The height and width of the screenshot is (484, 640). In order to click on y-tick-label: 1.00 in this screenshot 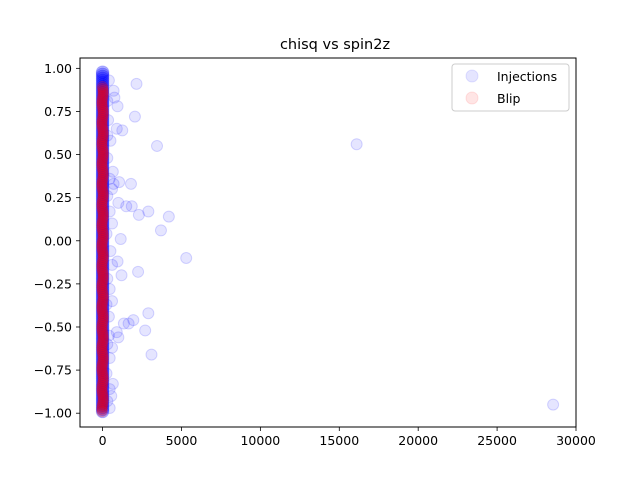, I will do `click(58, 68)`.